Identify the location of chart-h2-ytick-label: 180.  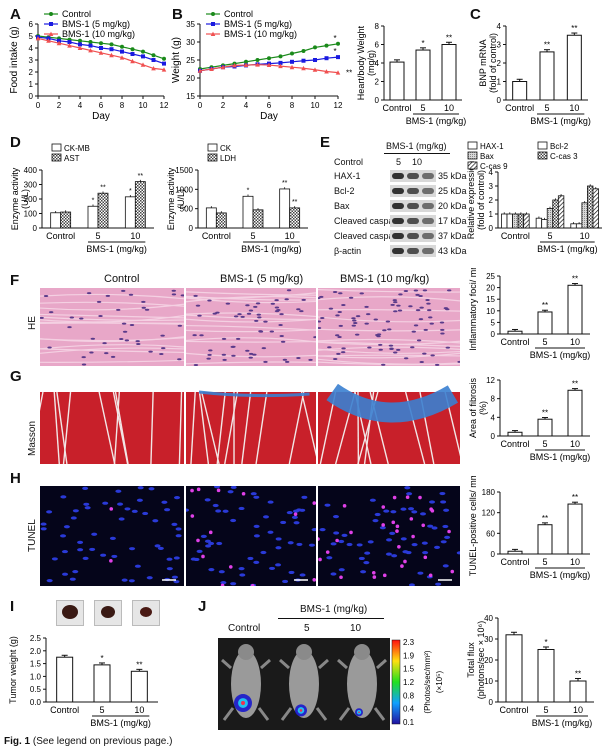
(489, 492).